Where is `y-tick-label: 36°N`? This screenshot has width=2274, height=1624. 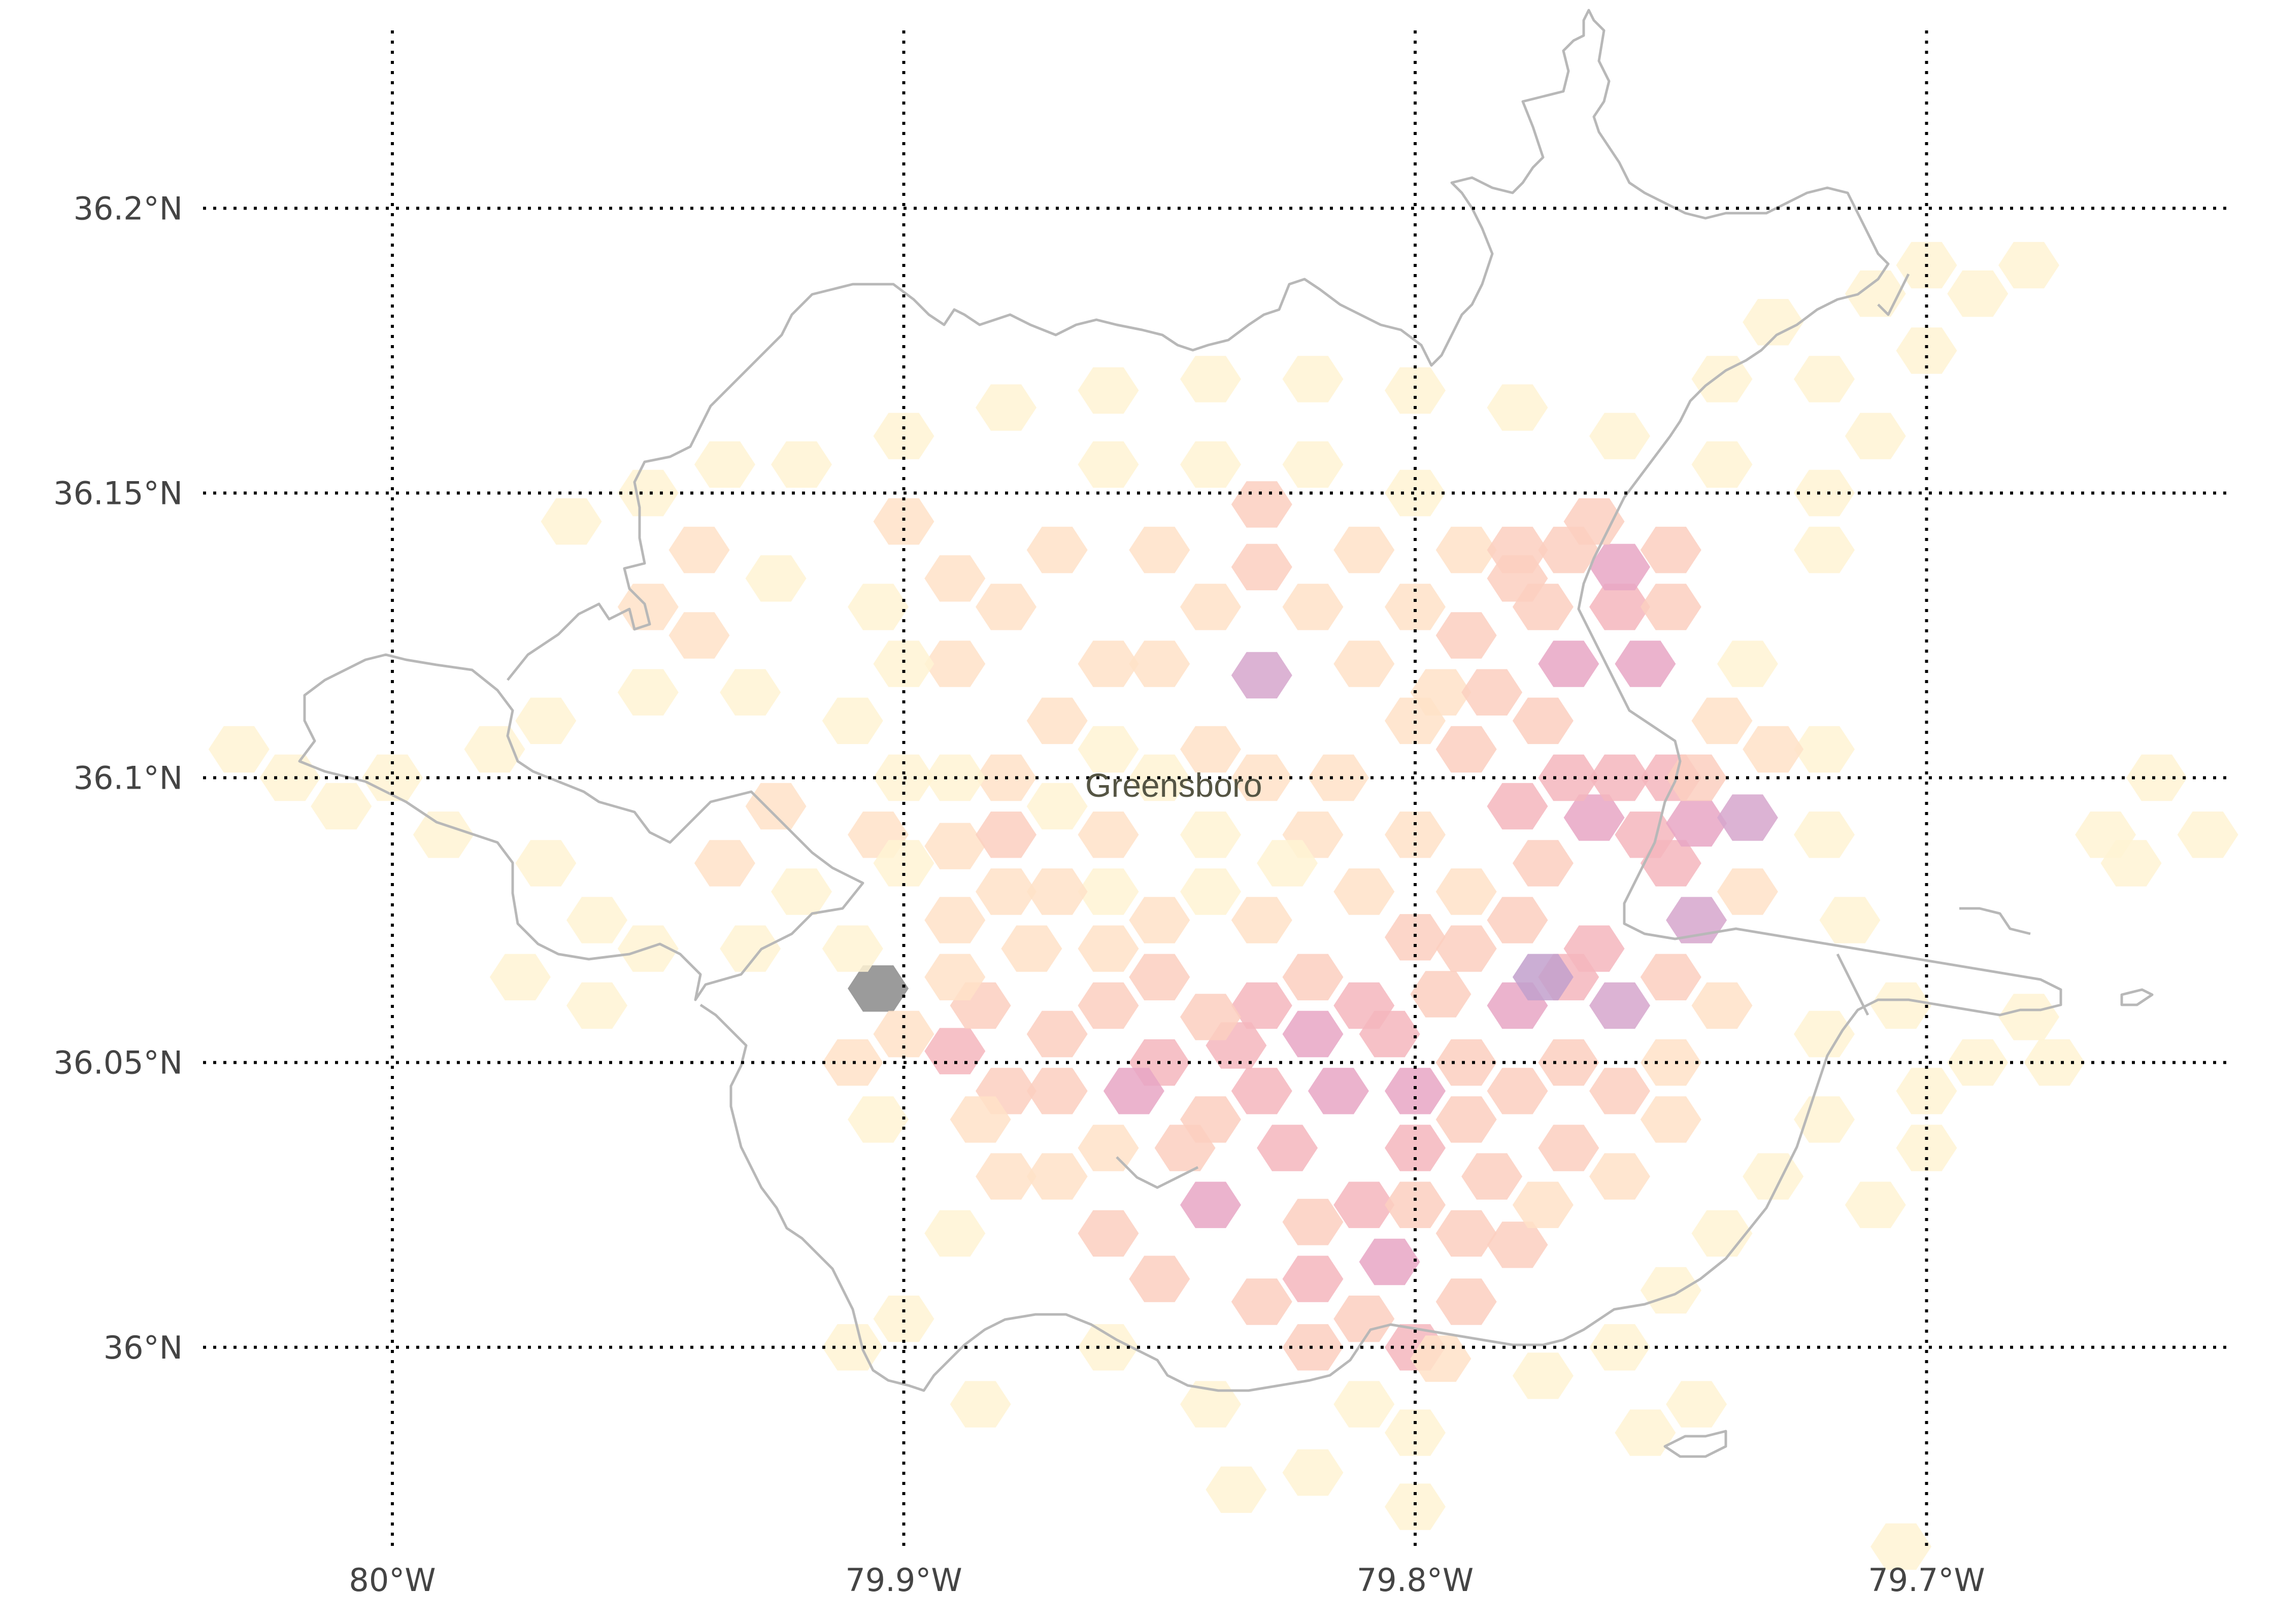
y-tick-label: 36°N is located at coordinates (143, 1347).